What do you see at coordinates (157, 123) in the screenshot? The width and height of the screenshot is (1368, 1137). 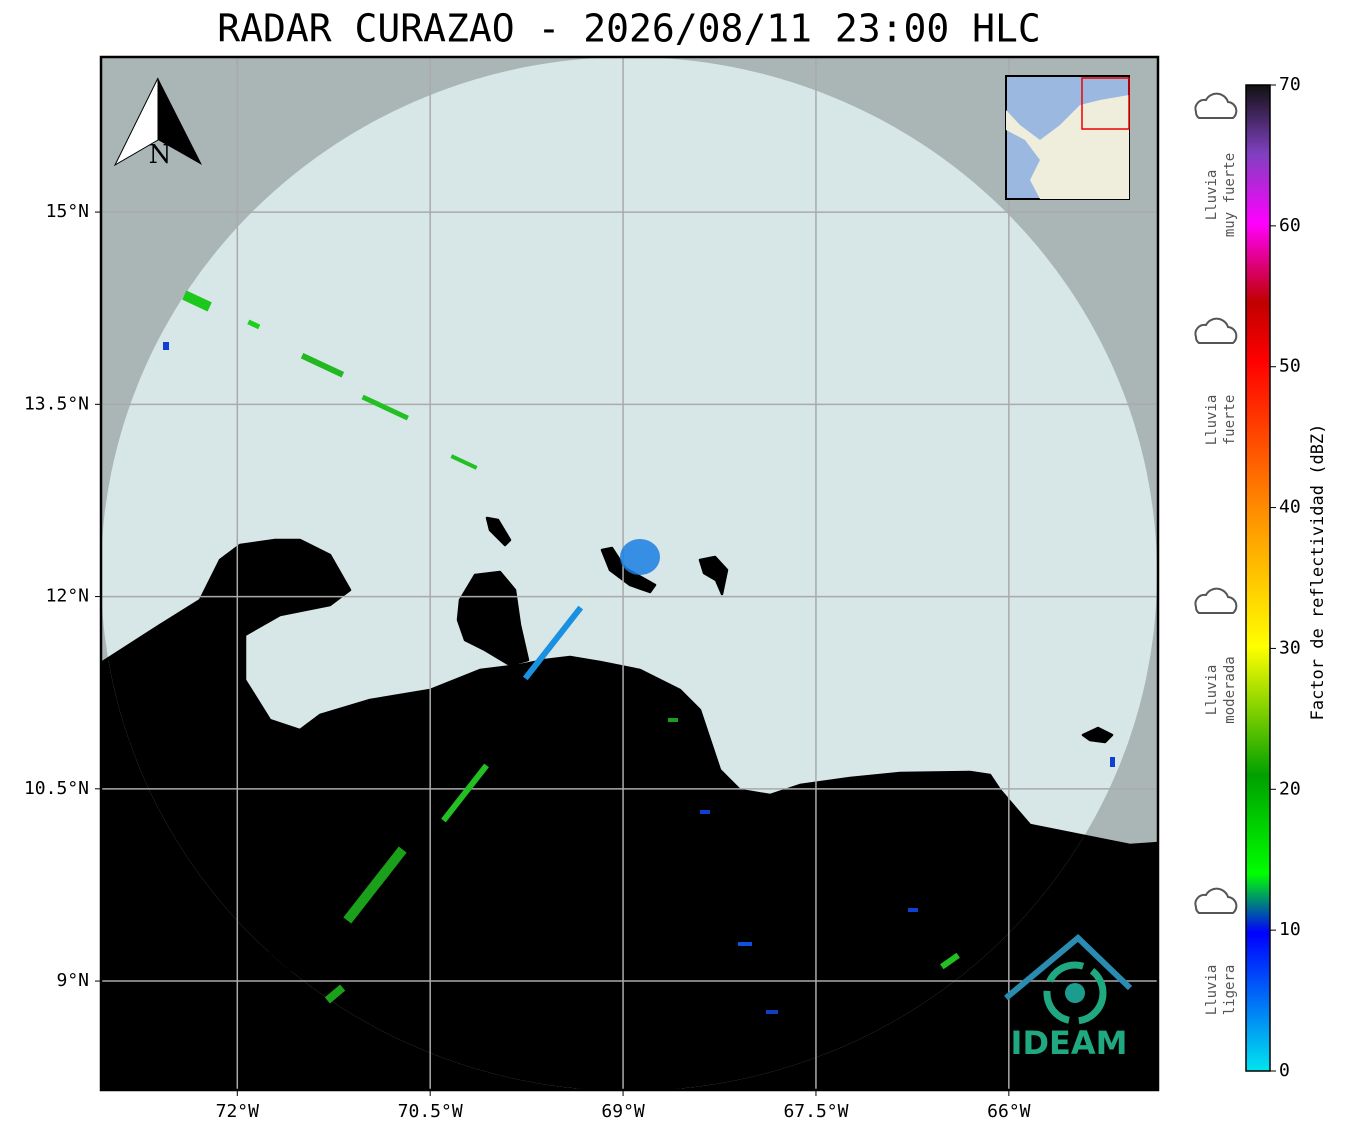 I see `north-arrow: N` at bounding box center [157, 123].